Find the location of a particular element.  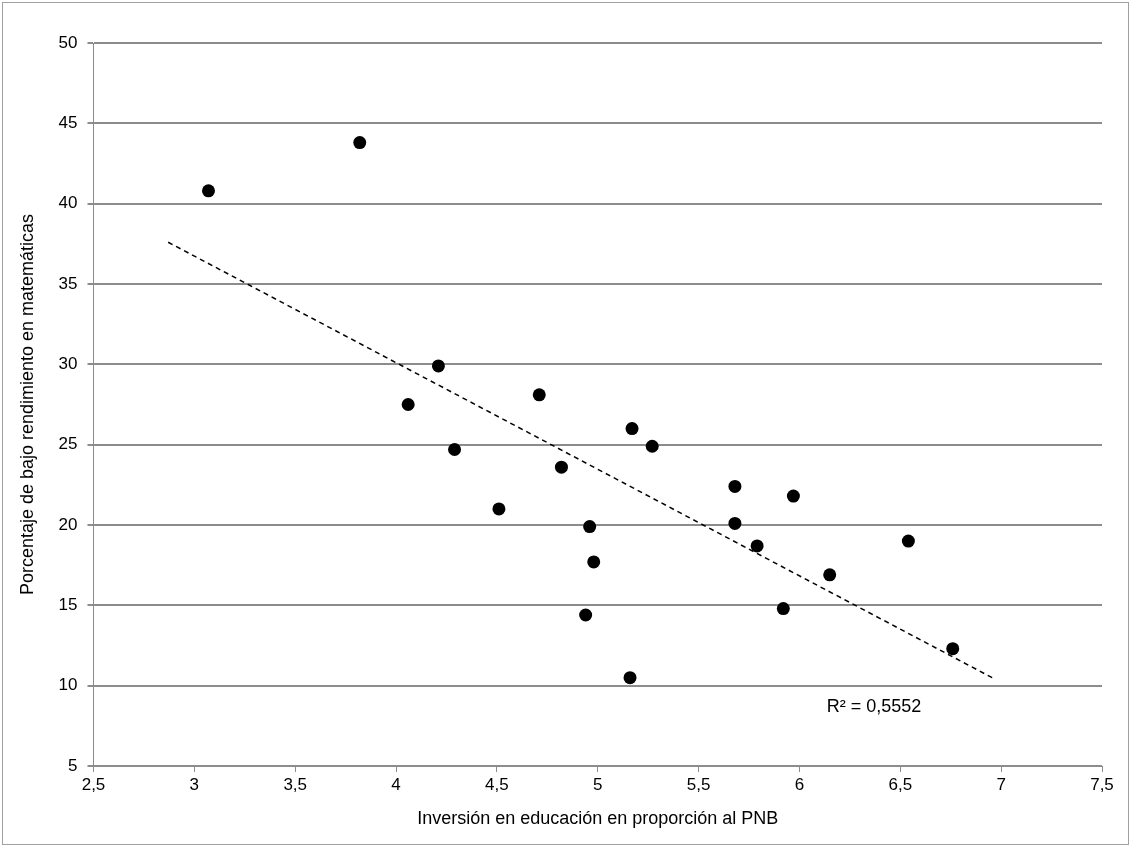

y-tick-label: 40 is located at coordinates (68, 203).